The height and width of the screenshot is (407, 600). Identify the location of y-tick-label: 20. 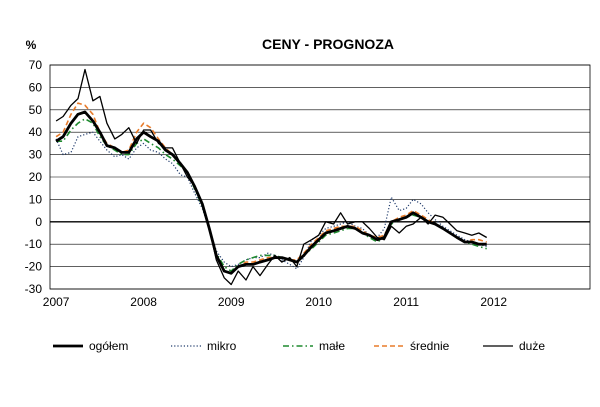
(36, 177).